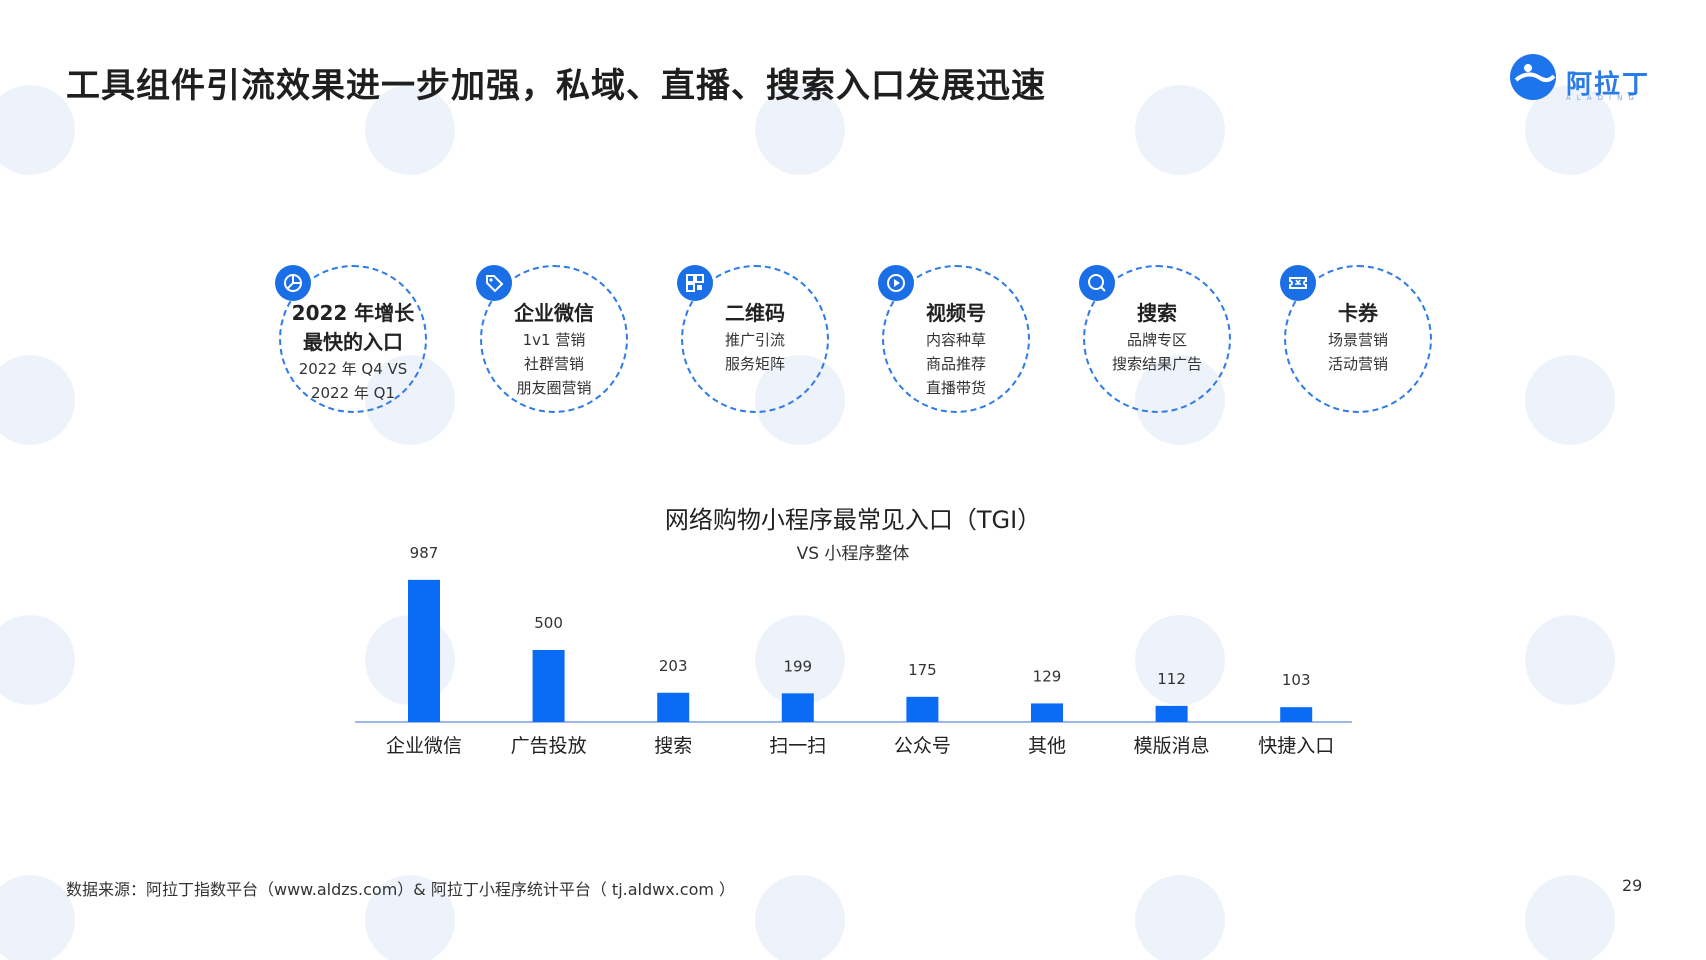 The height and width of the screenshot is (960, 1706). I want to click on entry-card: 搜索品牌专区搜索结果广告, so click(1155, 339).